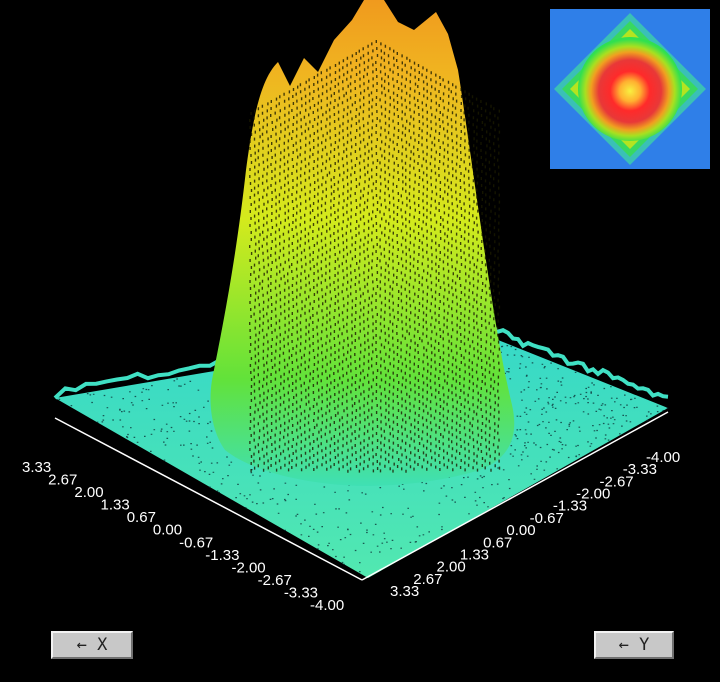 This screenshot has height=682, width=720. Describe the element at coordinates (630, 89) in the screenshot. I see `beam-profile-2d-inset` at that location.